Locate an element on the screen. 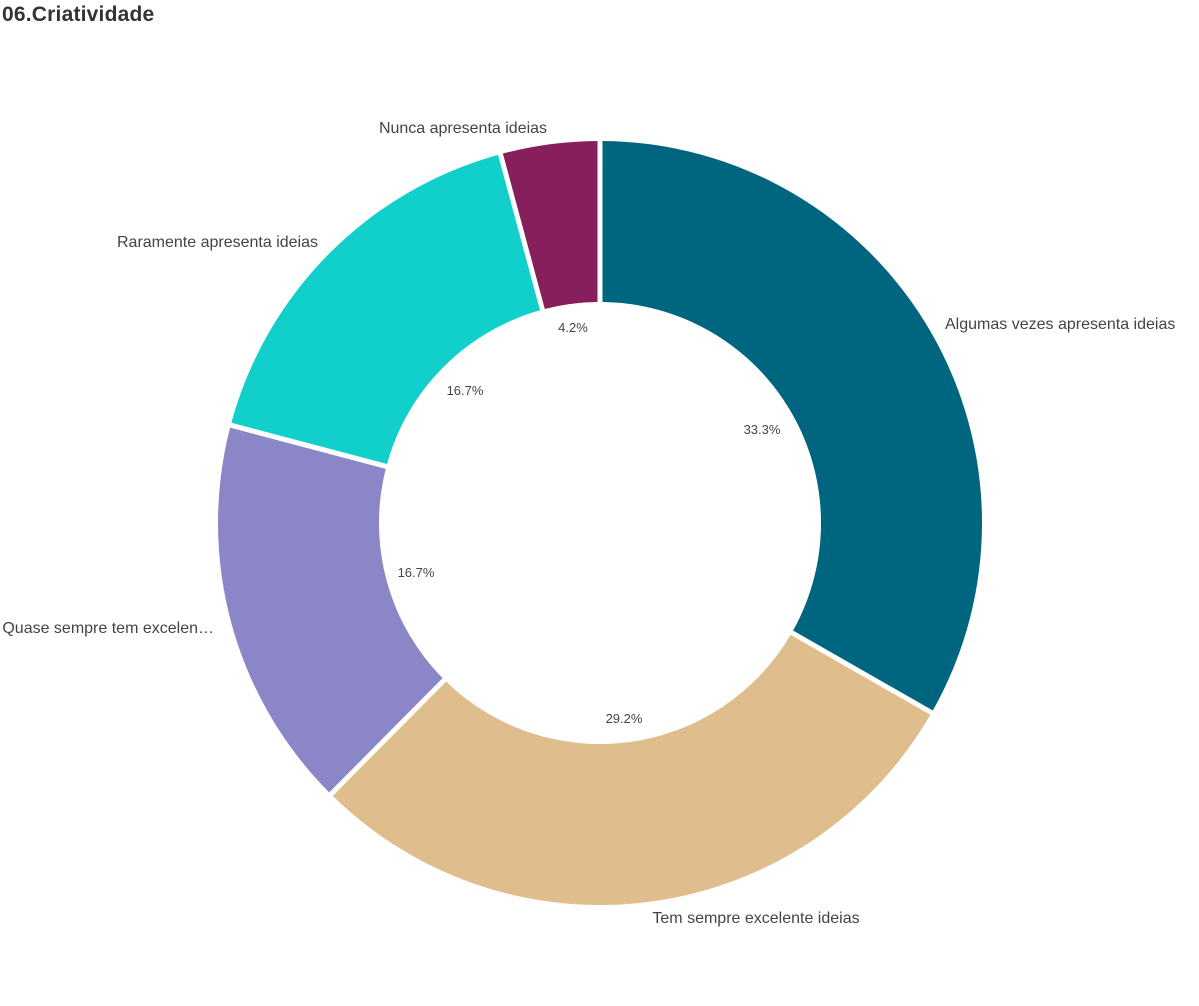  slice-category-label: Raramente apresenta ideias is located at coordinates (217, 242).